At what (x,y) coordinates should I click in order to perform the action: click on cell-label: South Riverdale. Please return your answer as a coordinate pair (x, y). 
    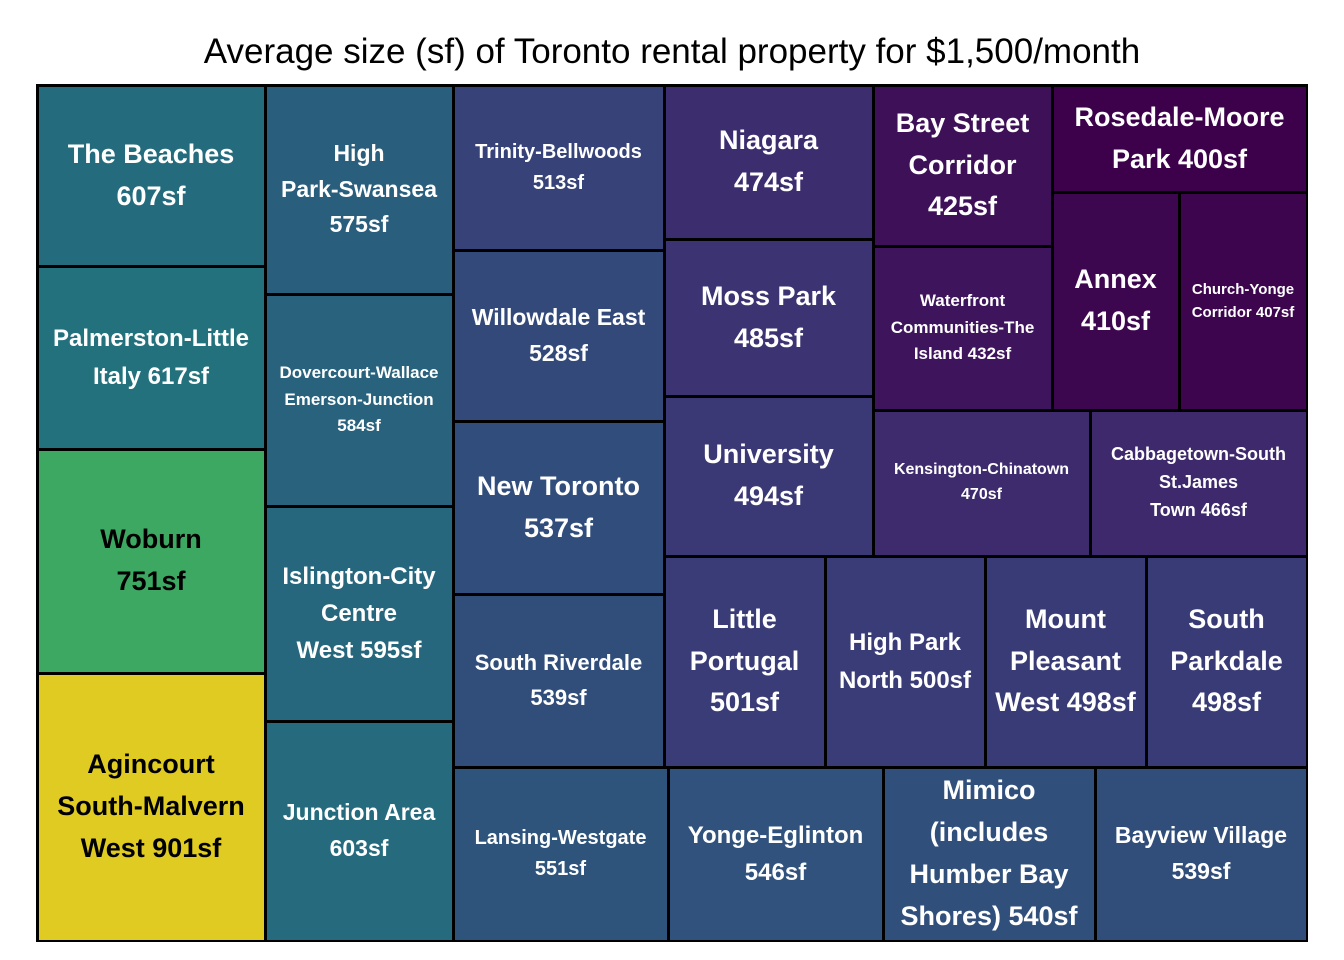
    Looking at the image, I should click on (558, 663).